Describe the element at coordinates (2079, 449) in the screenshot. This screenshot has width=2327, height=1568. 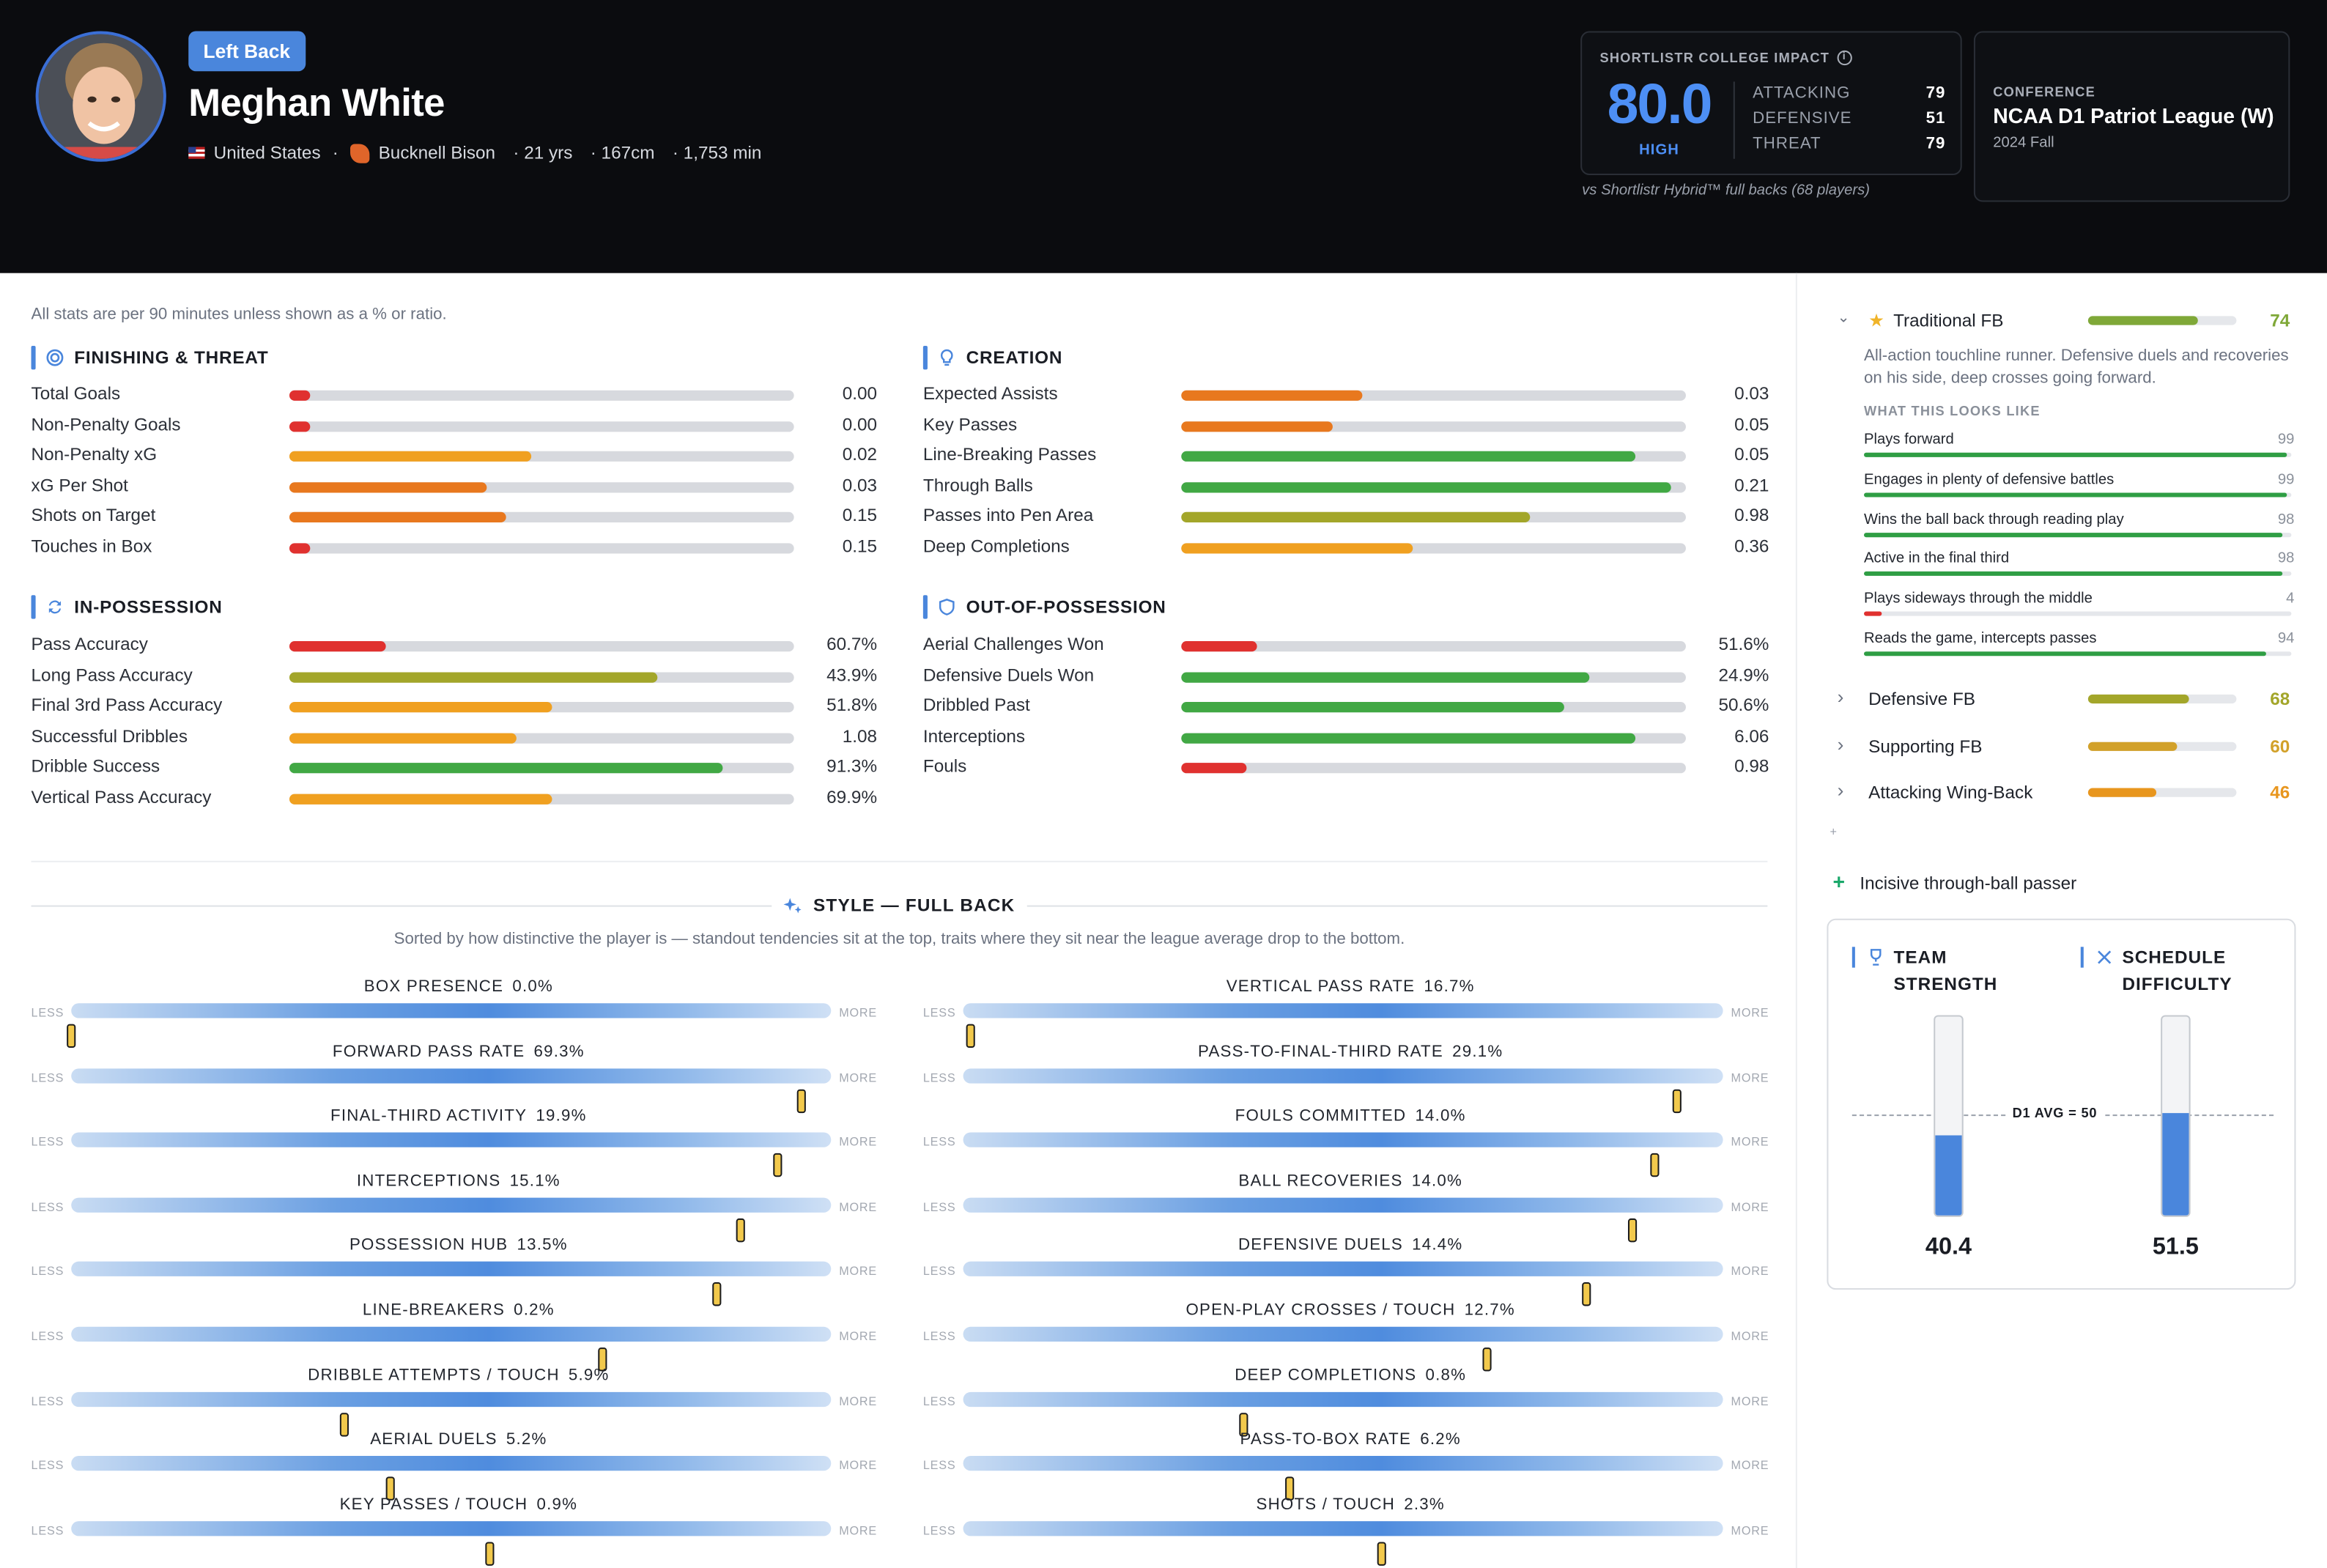
I see `trait-row: Plays forward 99` at that location.